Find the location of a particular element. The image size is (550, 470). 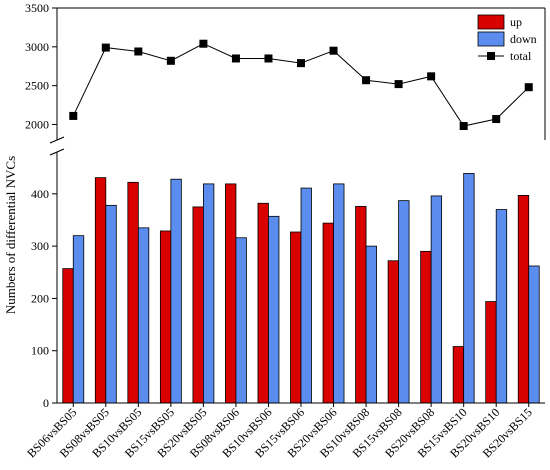

legend-marker-total is located at coordinates (491, 56).